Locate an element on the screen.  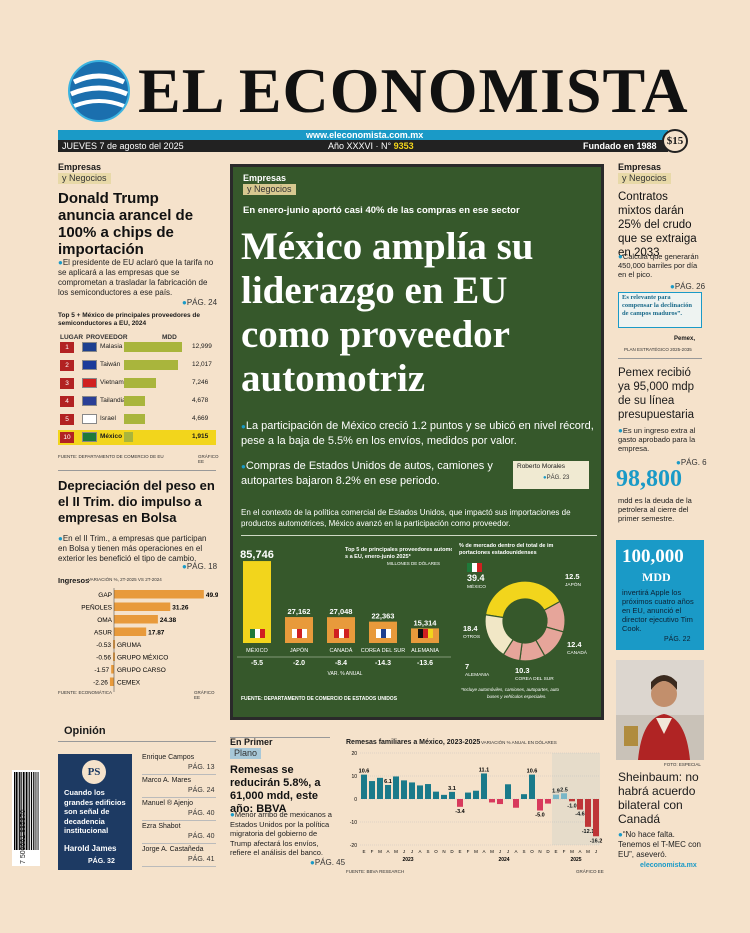
opinion-column-name: Marco A. Mares is located at coordinates (167, 780).